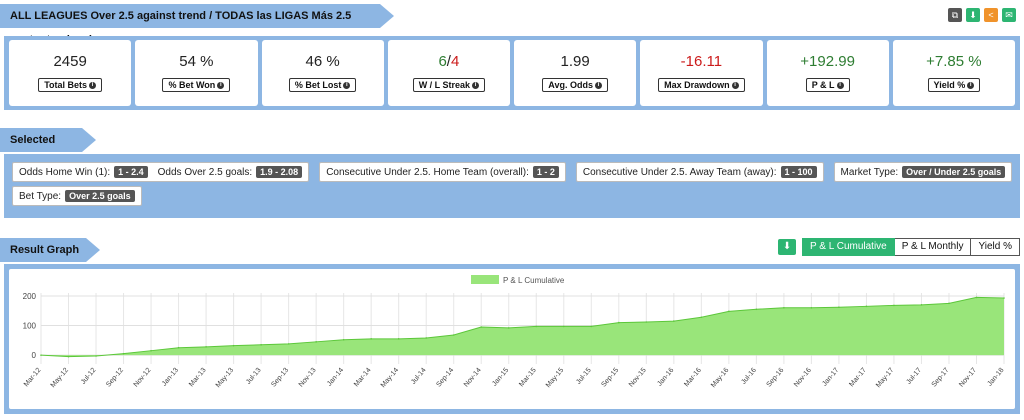  Describe the element at coordinates (955, 15) in the screenshot. I see `copy-icon: ⧉` at that location.